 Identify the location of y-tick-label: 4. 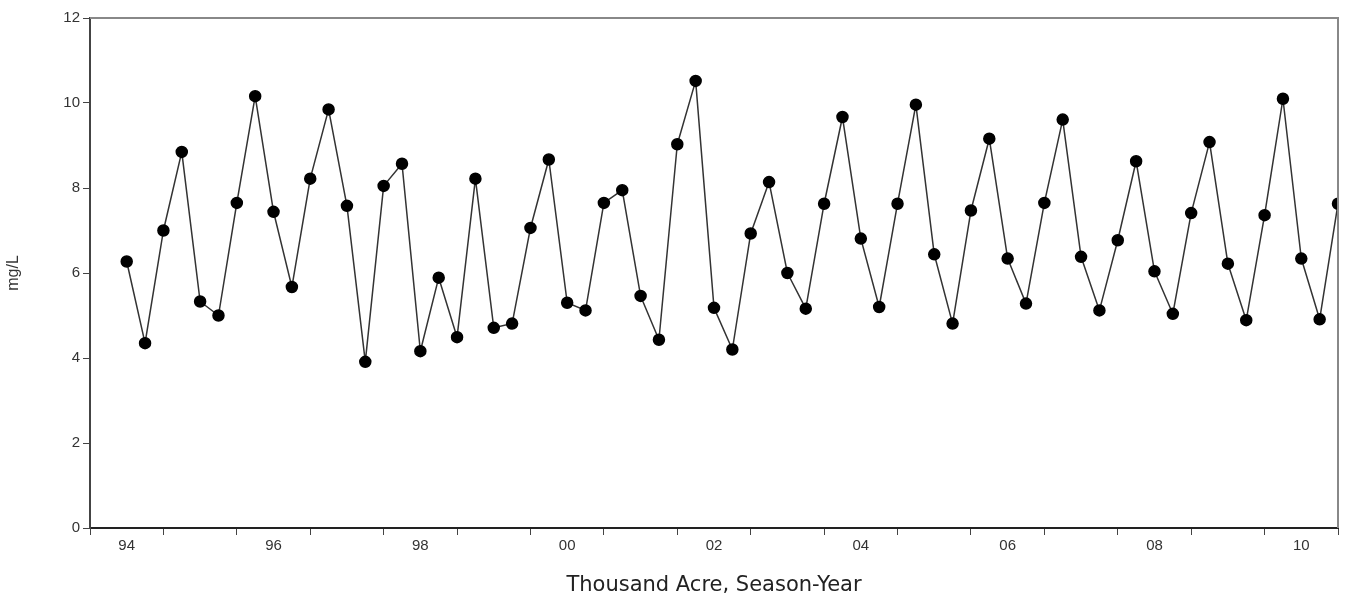
(75, 357).